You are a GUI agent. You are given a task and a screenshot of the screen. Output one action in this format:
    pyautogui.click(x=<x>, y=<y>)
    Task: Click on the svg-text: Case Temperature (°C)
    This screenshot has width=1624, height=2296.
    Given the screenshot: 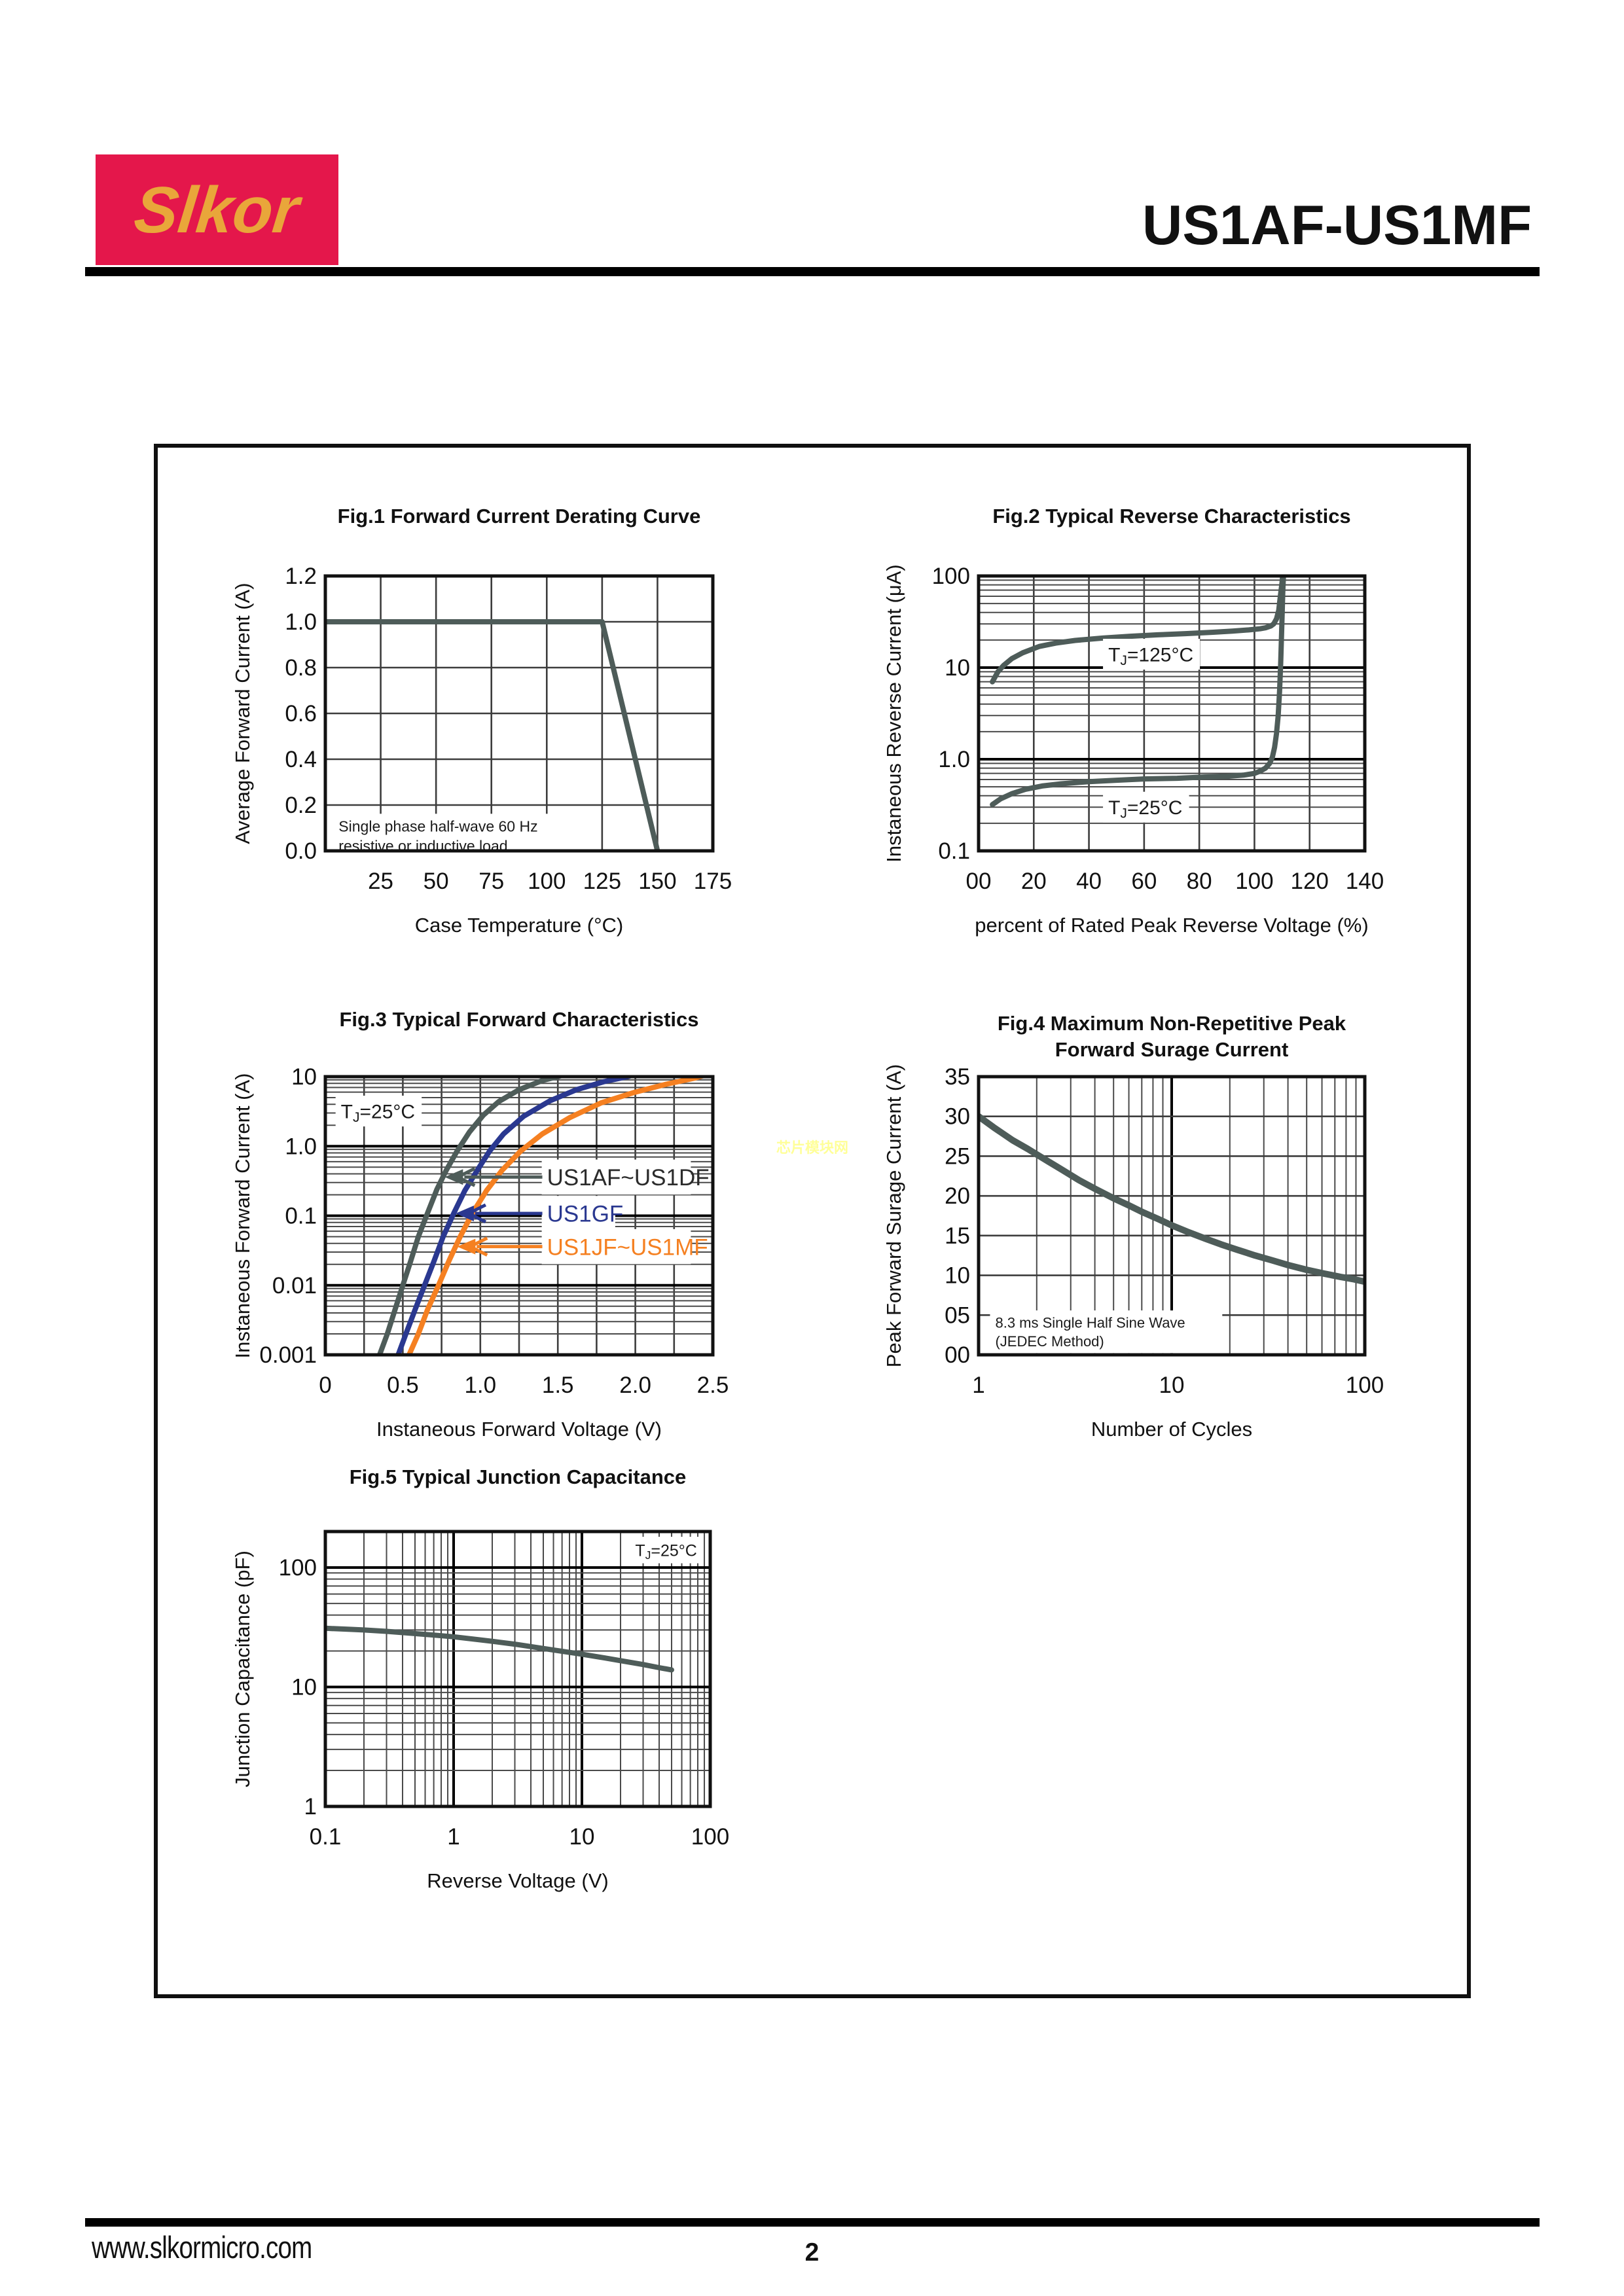 What is the action you would take?
    pyautogui.click(x=519, y=925)
    